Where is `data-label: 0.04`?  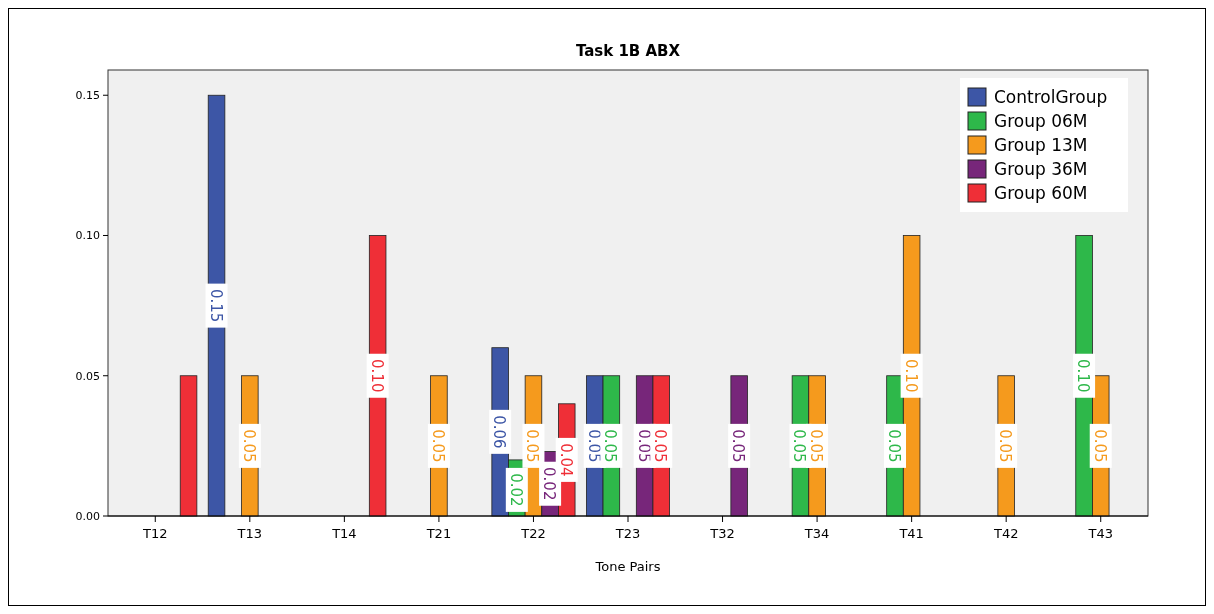
data-label: 0.04 is located at coordinates (565, 460).